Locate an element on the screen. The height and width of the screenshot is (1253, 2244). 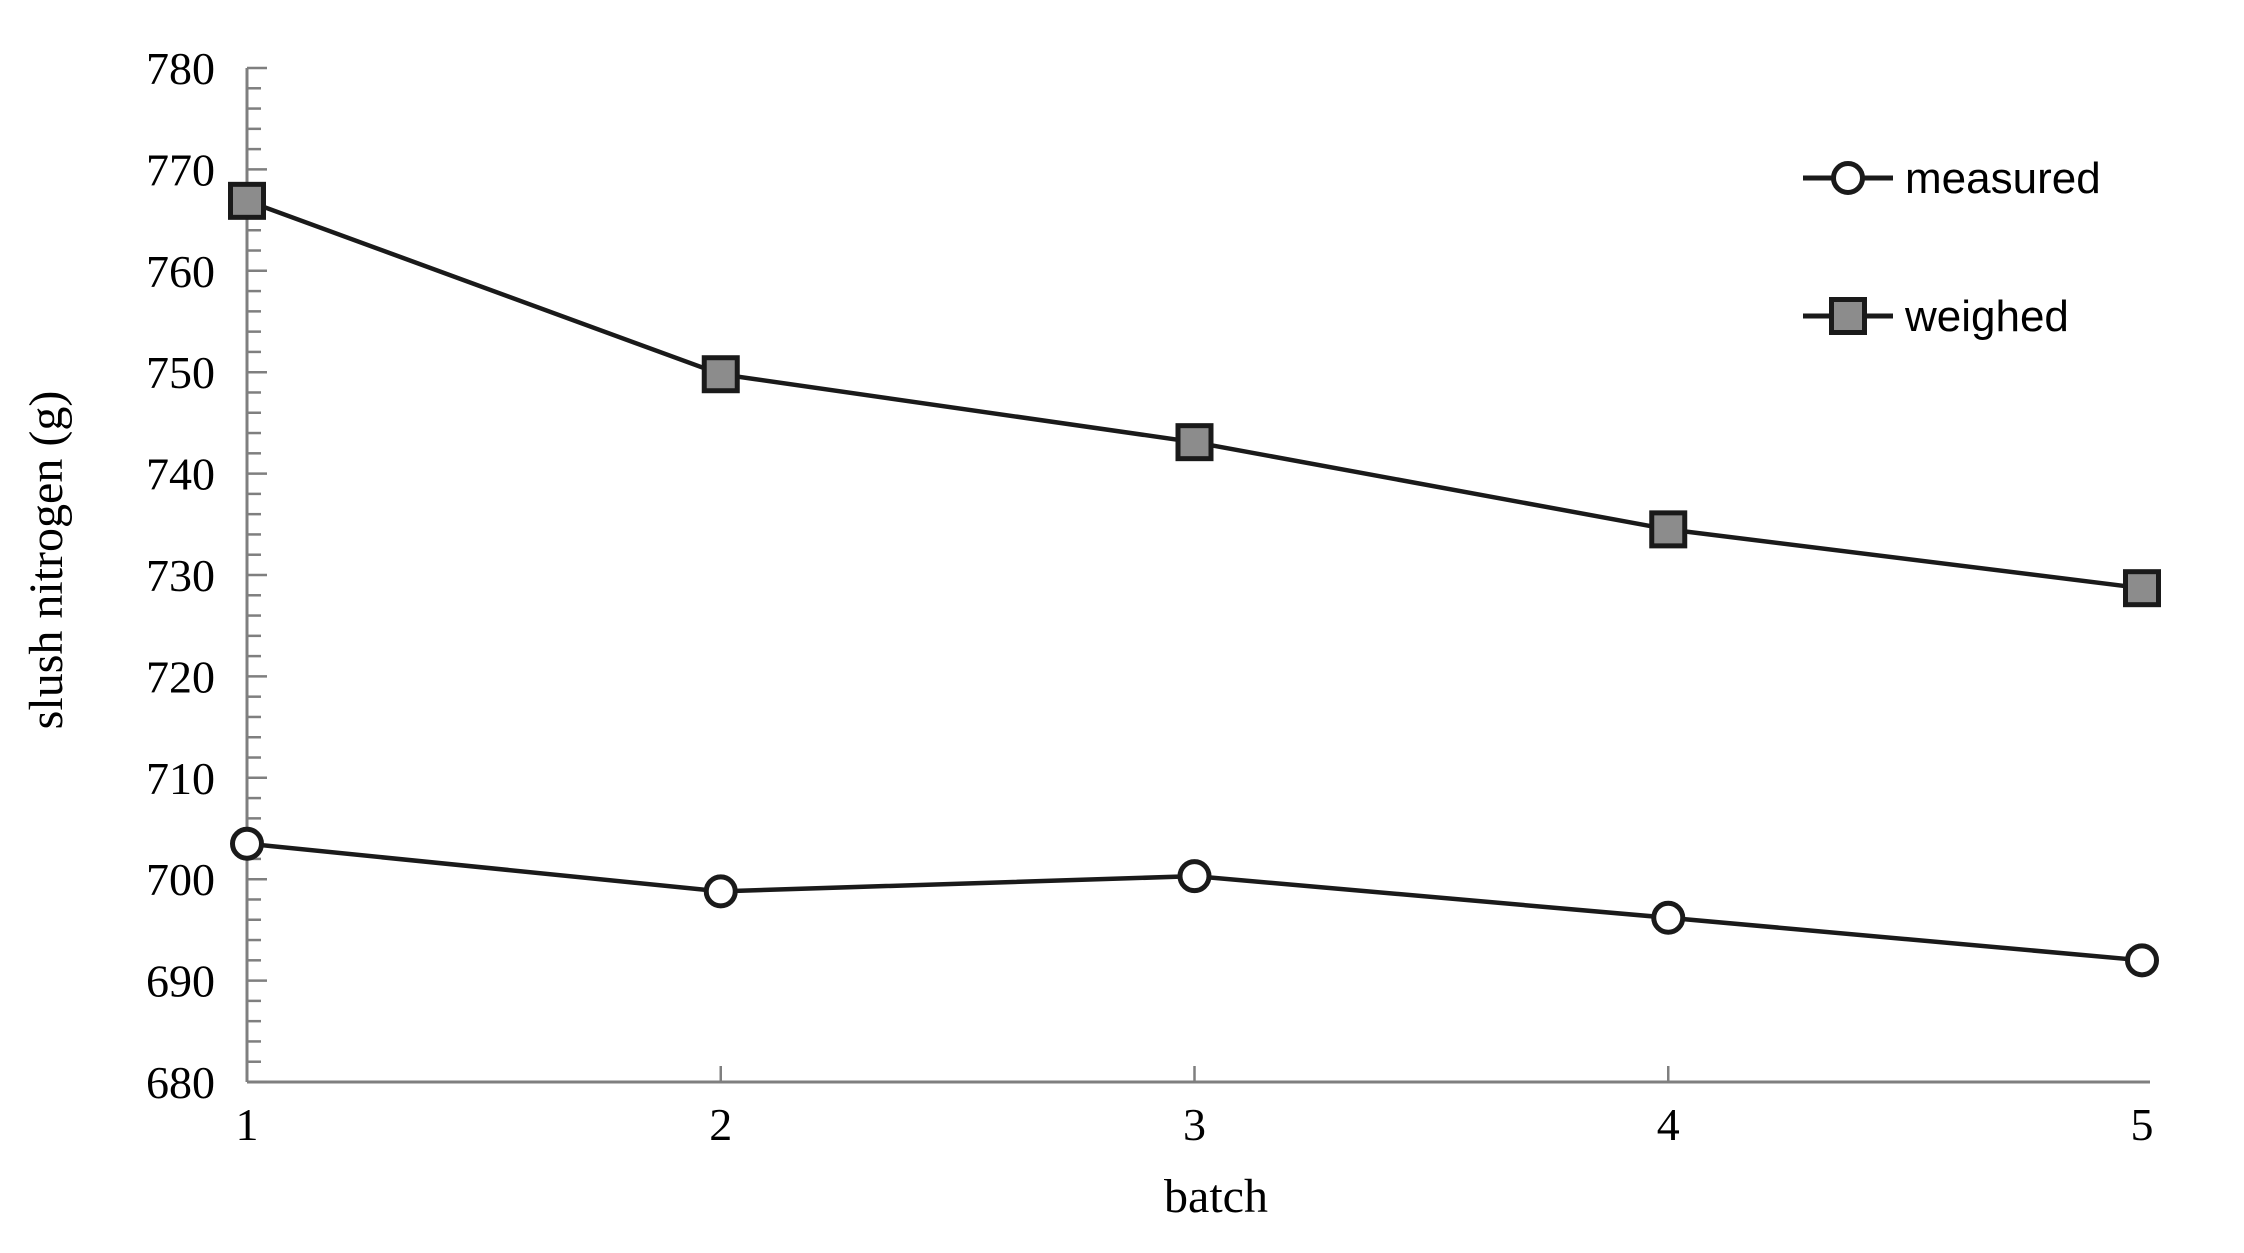
y-tick-label: 680 is located at coordinates (180, 1082).